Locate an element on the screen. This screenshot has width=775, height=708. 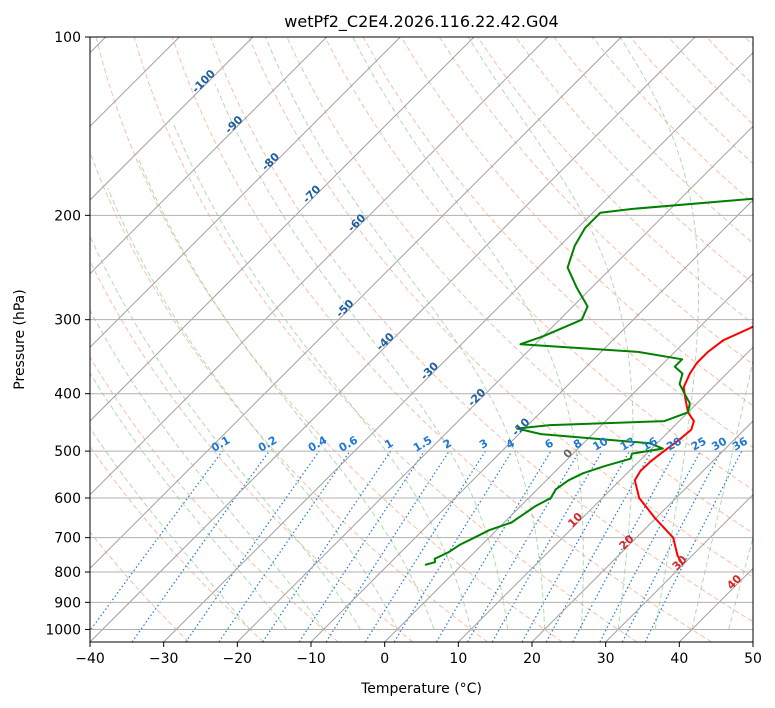
x-tick-label: −10 is located at coordinates (311, 659).